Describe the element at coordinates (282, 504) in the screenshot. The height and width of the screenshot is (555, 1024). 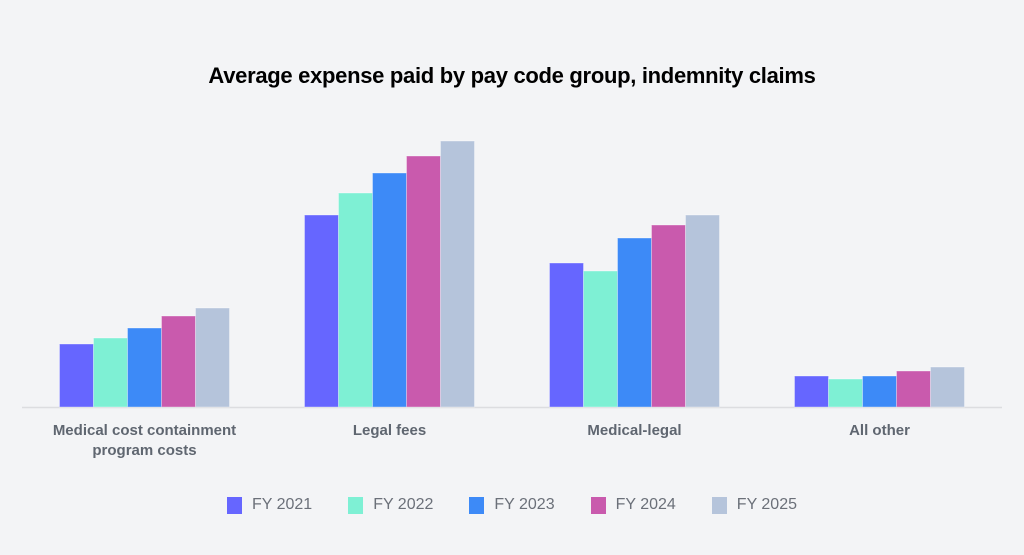
I see `legend-label: FY 2021` at that location.